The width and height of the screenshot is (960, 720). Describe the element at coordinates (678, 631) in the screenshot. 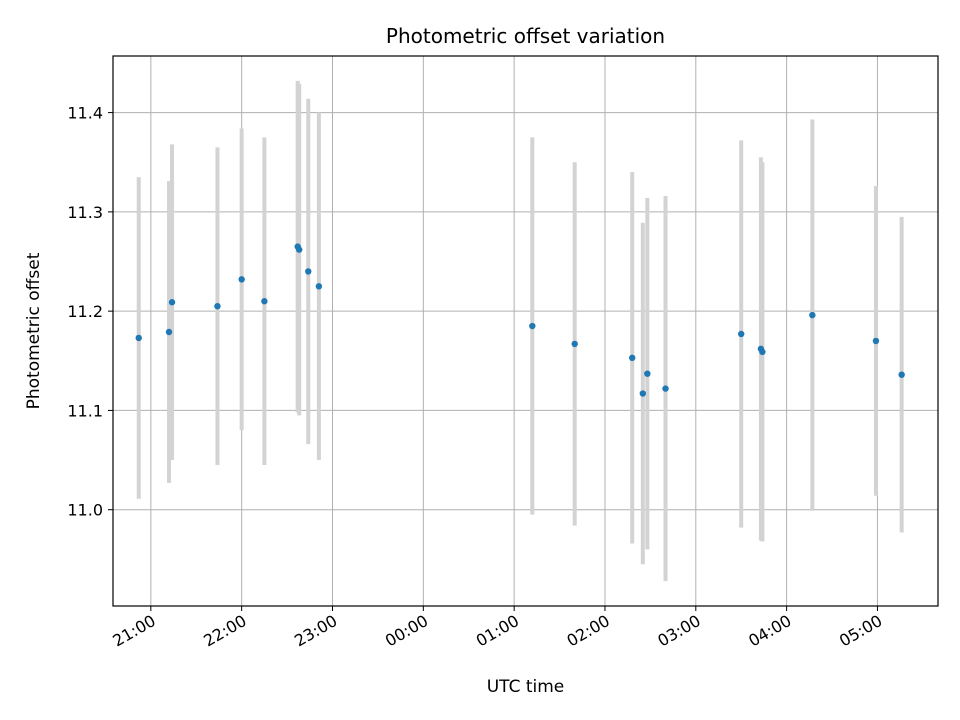

I see `x-tick-label: 03:00` at that location.